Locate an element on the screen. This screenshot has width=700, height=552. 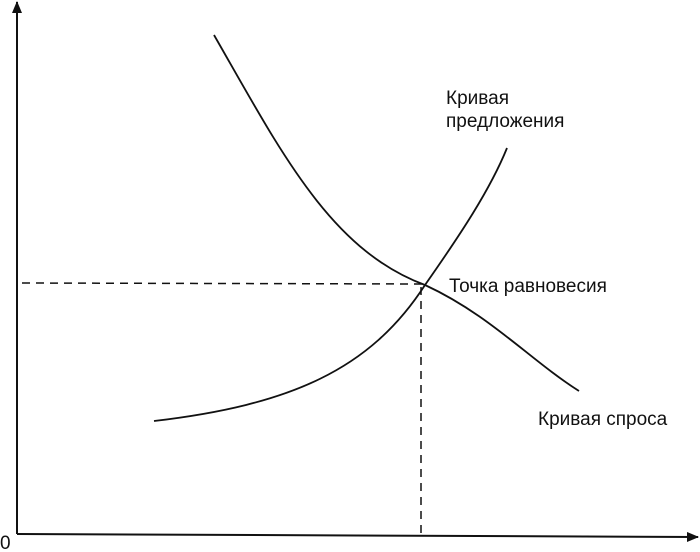
equilibrium-price-dashed-line is located at coordinates (223, 283).